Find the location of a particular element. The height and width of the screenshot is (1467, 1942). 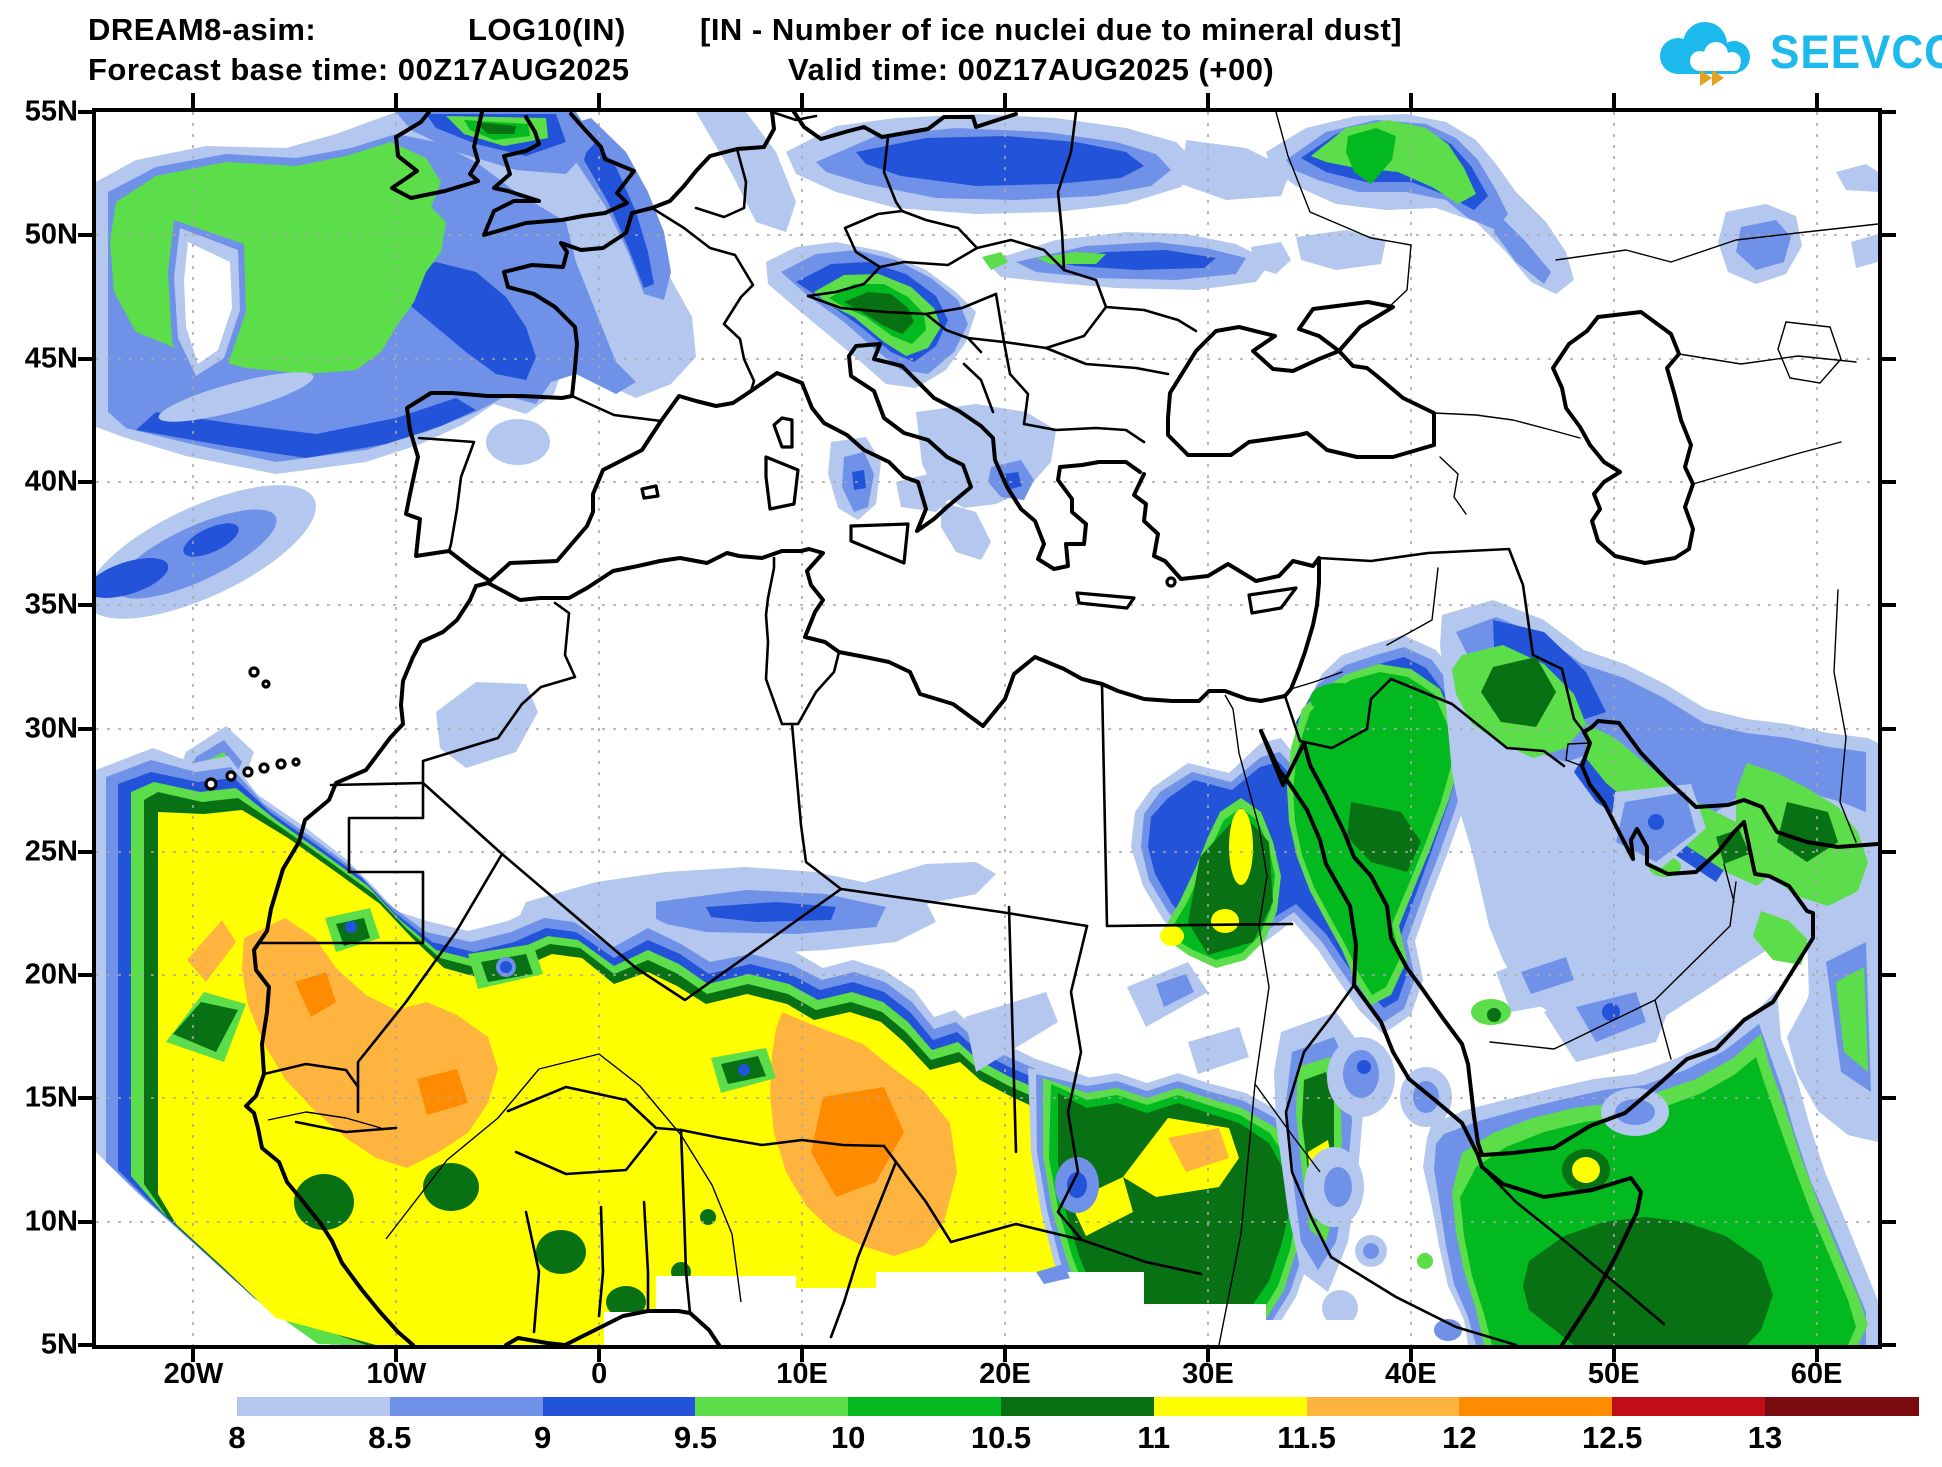

y-axis-label: 50N is located at coordinates (51, 234).